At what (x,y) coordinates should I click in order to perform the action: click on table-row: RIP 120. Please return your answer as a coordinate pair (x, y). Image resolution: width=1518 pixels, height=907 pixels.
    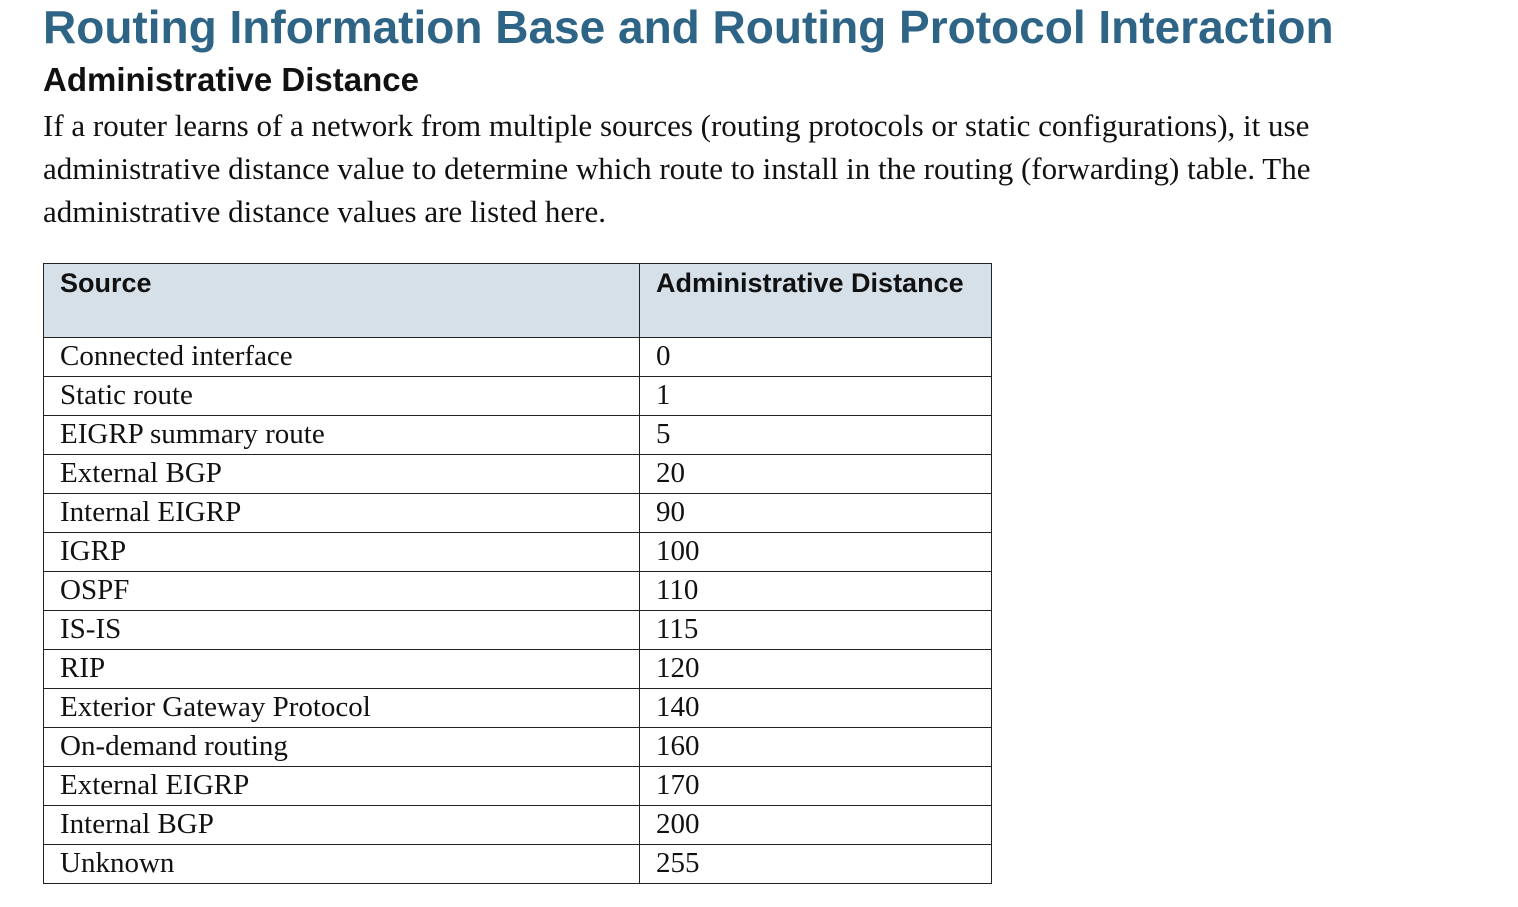
    Looking at the image, I should click on (517, 669).